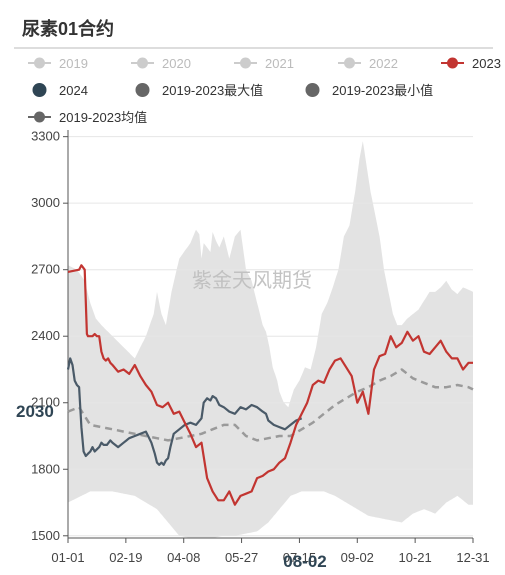  Describe the element at coordinates (45, 402) in the screenshot. I see `y-tick-label: 2100` at that location.